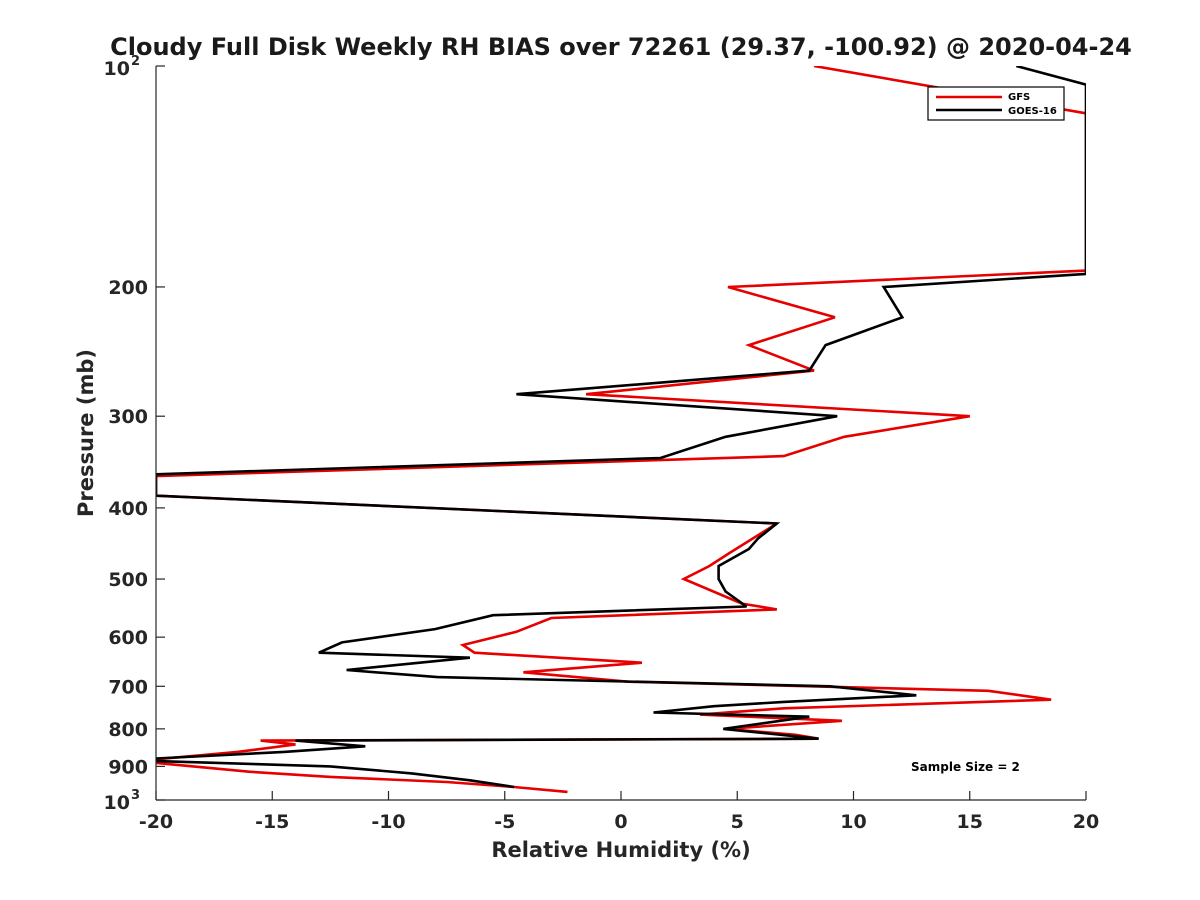 The width and height of the screenshot is (1200, 900). I want to click on x-tick-label: -10, so click(388, 822).